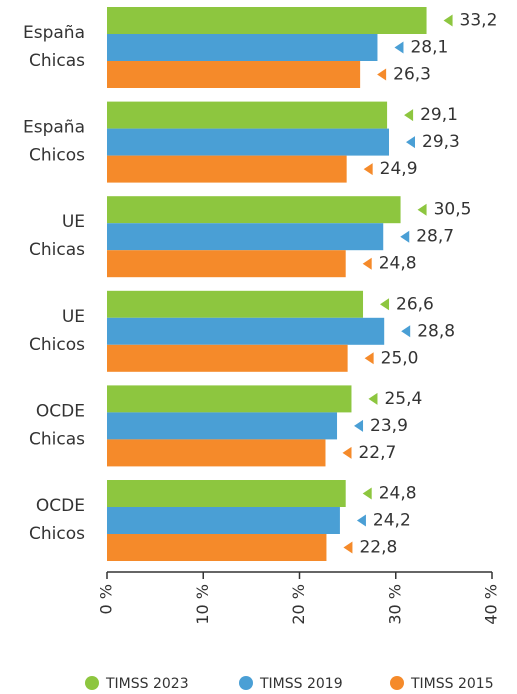 This screenshot has height=694, width=517. I want to click on legend-label: TIMSS 2023, so click(147, 684).